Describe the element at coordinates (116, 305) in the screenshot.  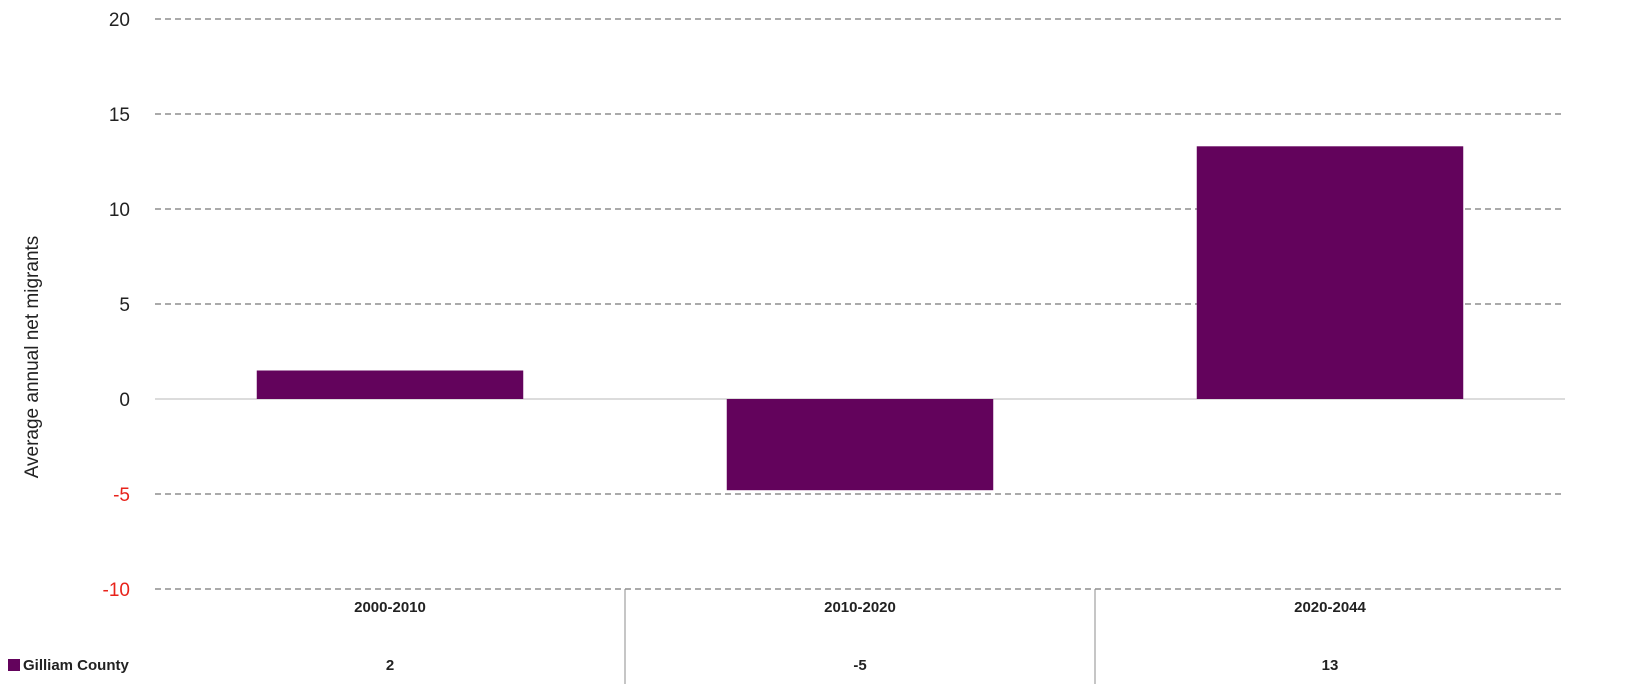
I see `y-axis-ticks: 20 15 10 5 0 -5 -10` at that location.